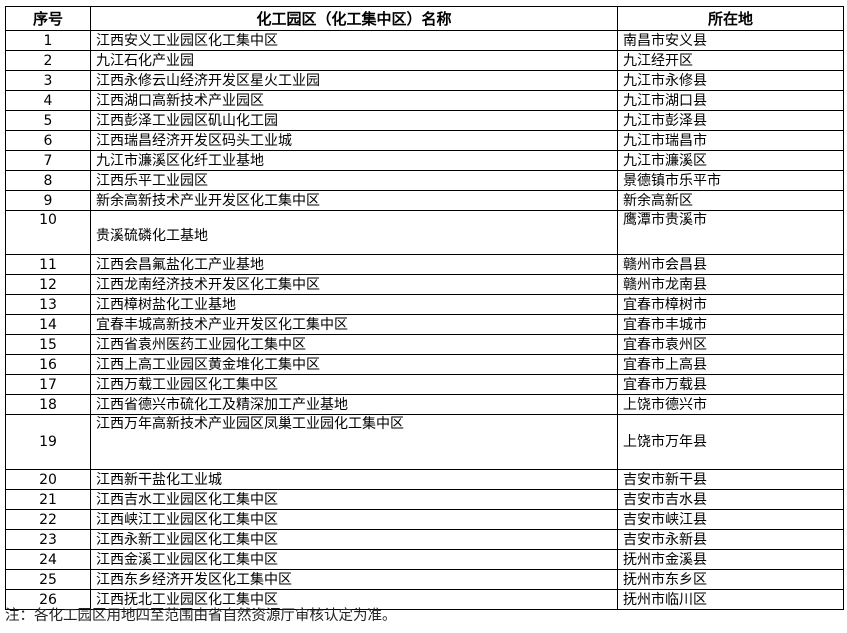  What do you see at coordinates (730, 344) in the screenshot?
I see `park-location: 宜春市袁州区` at bounding box center [730, 344].